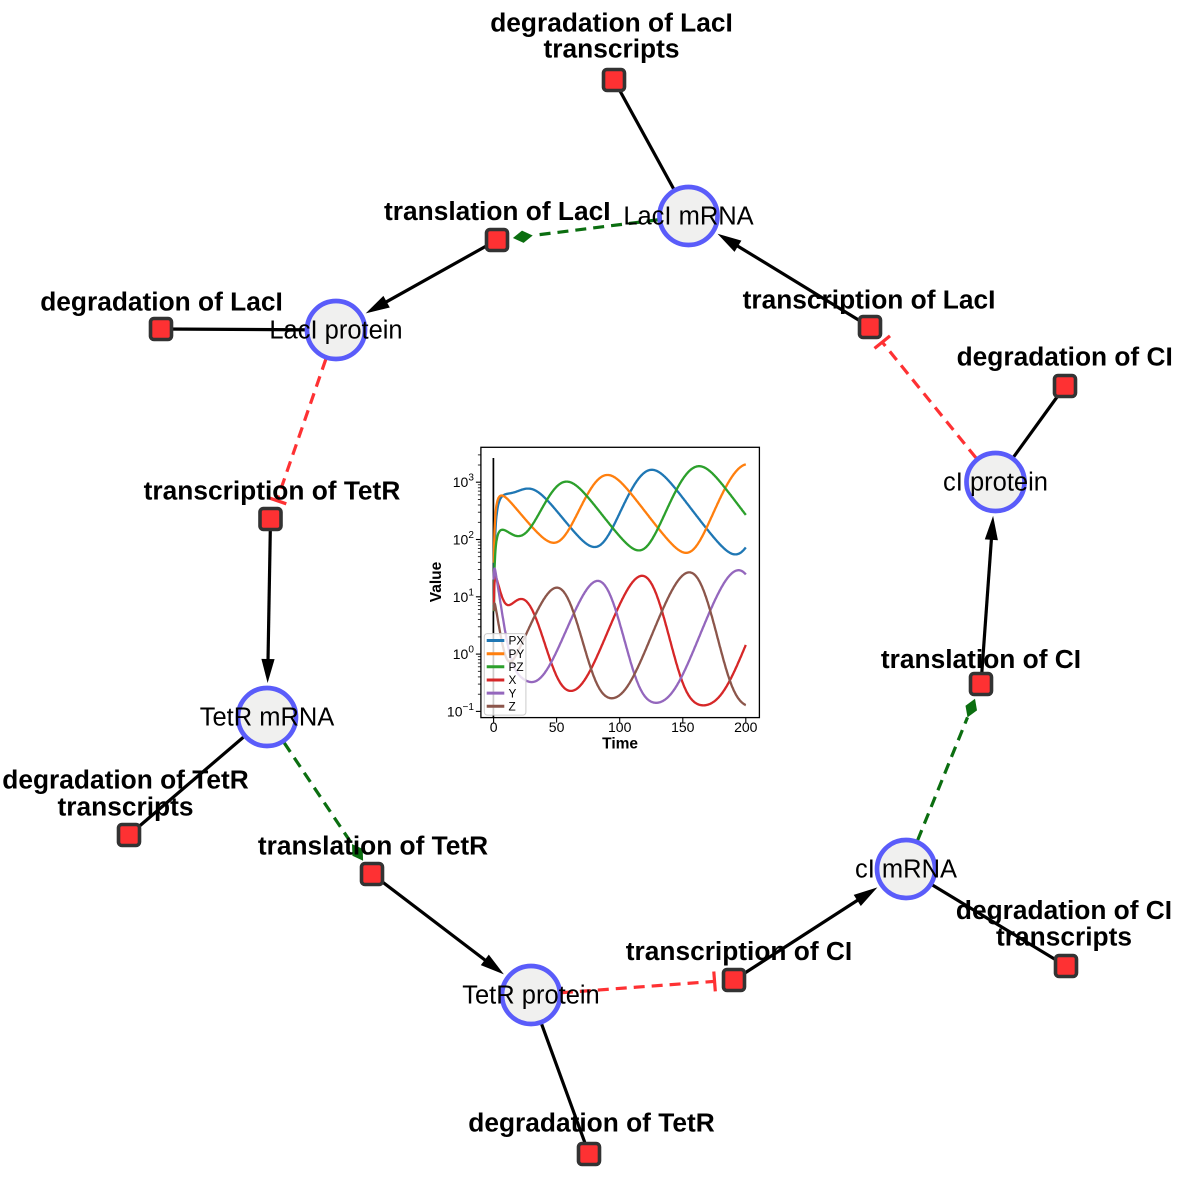  Describe the element at coordinates (746, 727) in the screenshot. I see `svg-text: 200` at that location.